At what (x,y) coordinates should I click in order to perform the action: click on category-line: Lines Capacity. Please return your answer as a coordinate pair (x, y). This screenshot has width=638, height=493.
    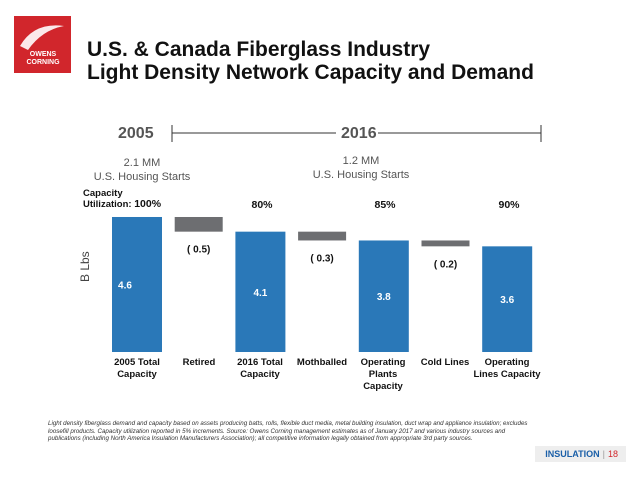
    Looking at the image, I should click on (507, 374).